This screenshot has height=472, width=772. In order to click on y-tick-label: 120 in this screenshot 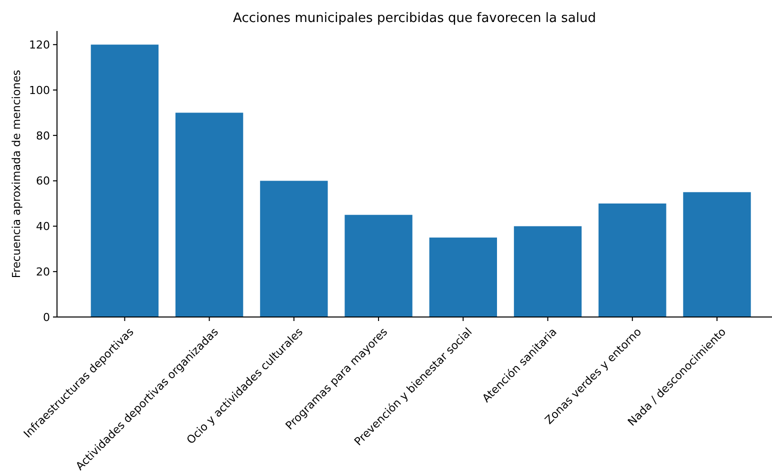, I will do `click(39, 45)`.